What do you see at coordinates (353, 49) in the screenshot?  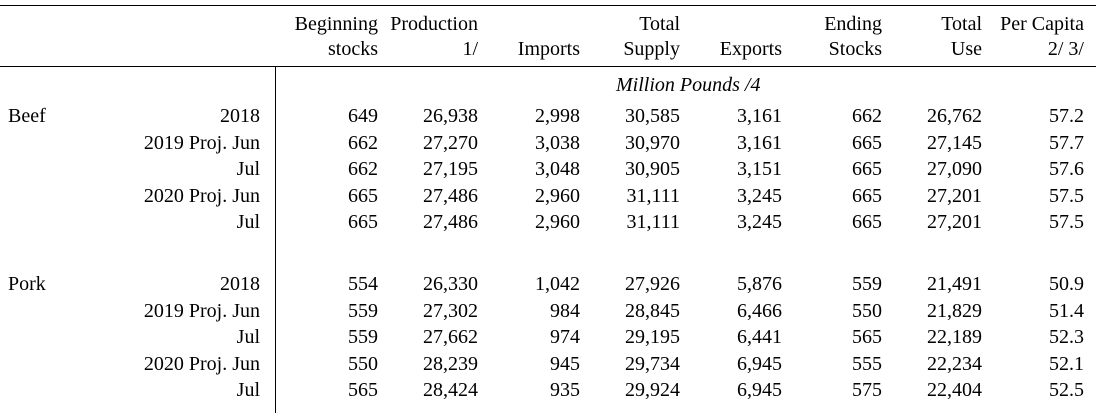 I see `header-label: stocks` at bounding box center [353, 49].